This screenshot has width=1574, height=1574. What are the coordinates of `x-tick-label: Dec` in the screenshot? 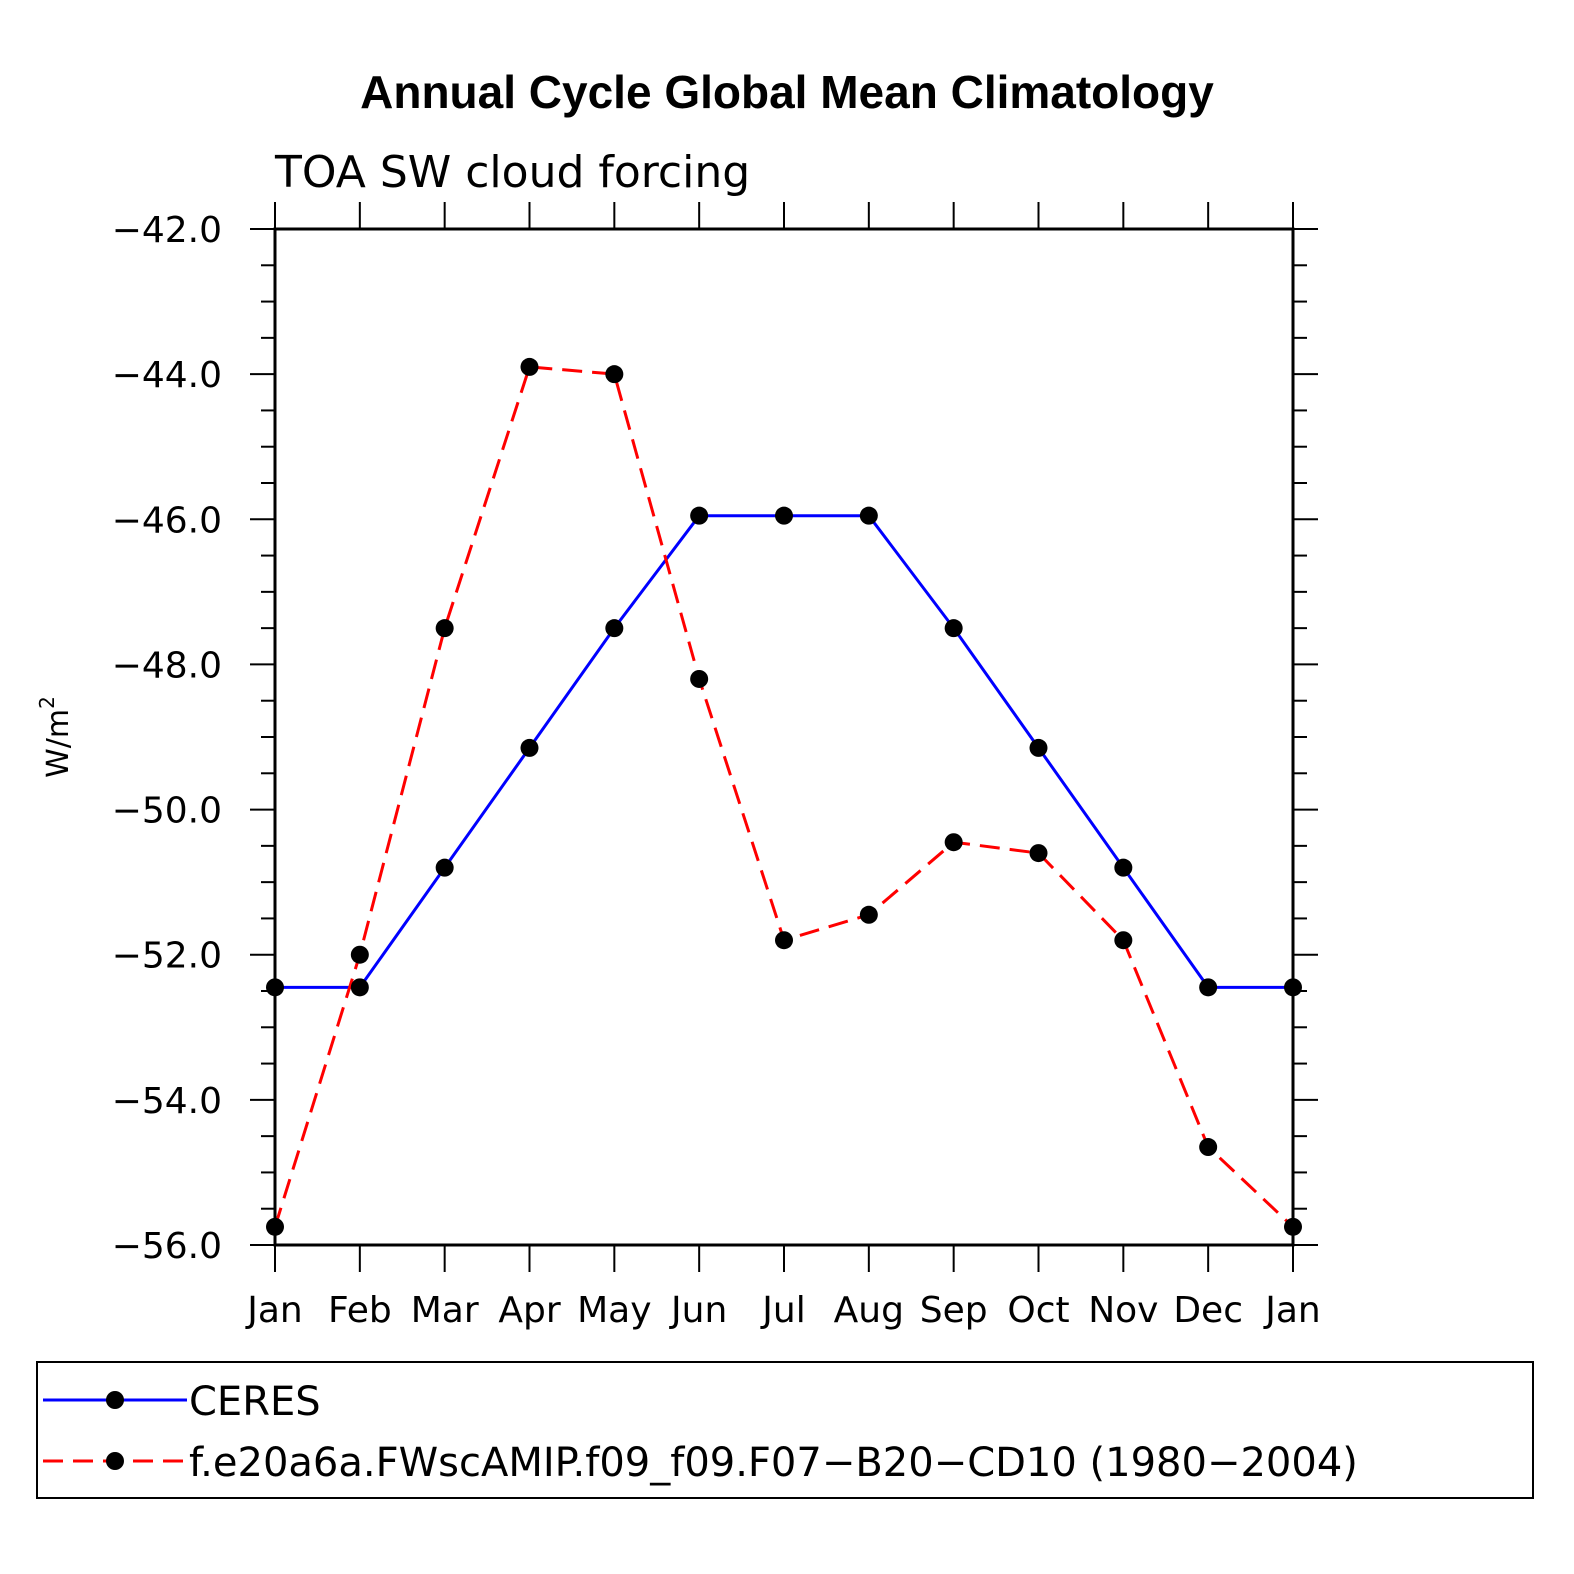 It's located at (1208, 1310).